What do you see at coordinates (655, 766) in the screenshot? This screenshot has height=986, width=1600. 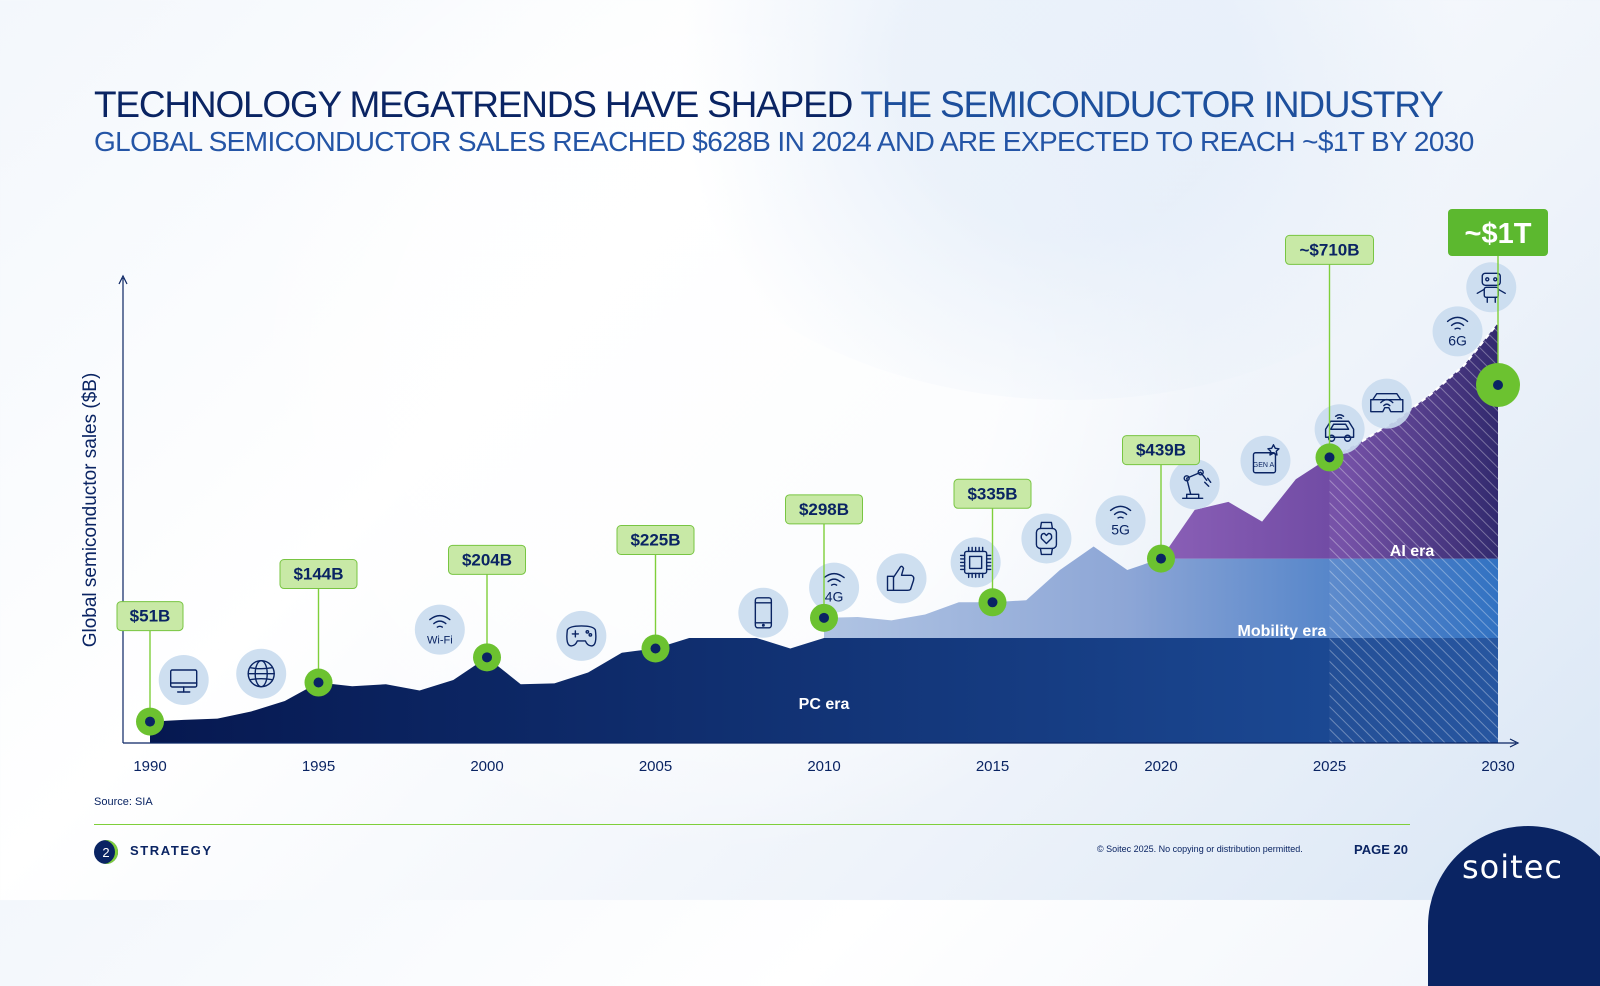 I see `x-tick-label: 2005` at bounding box center [655, 766].